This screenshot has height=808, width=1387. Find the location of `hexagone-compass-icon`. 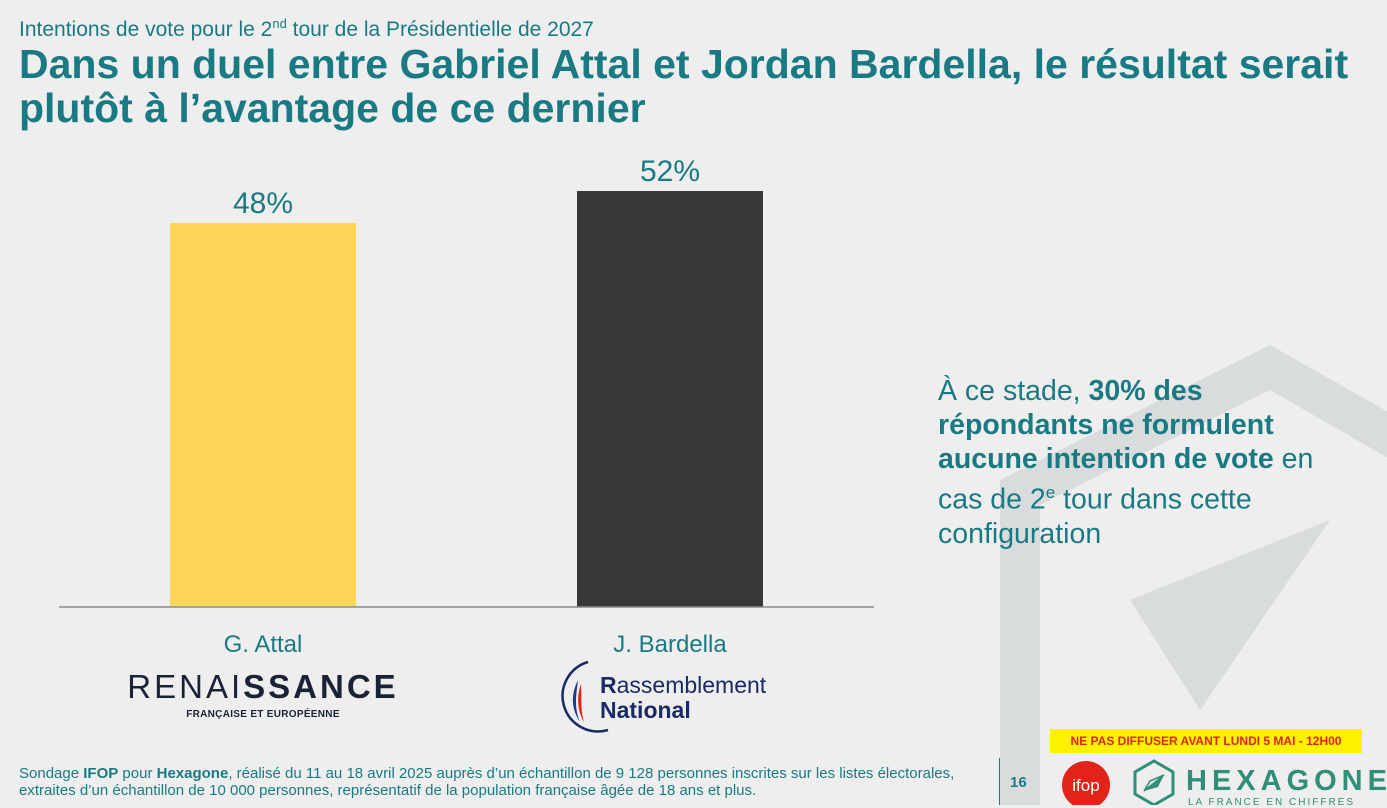

hexagone-compass-icon is located at coordinates (1154, 782).